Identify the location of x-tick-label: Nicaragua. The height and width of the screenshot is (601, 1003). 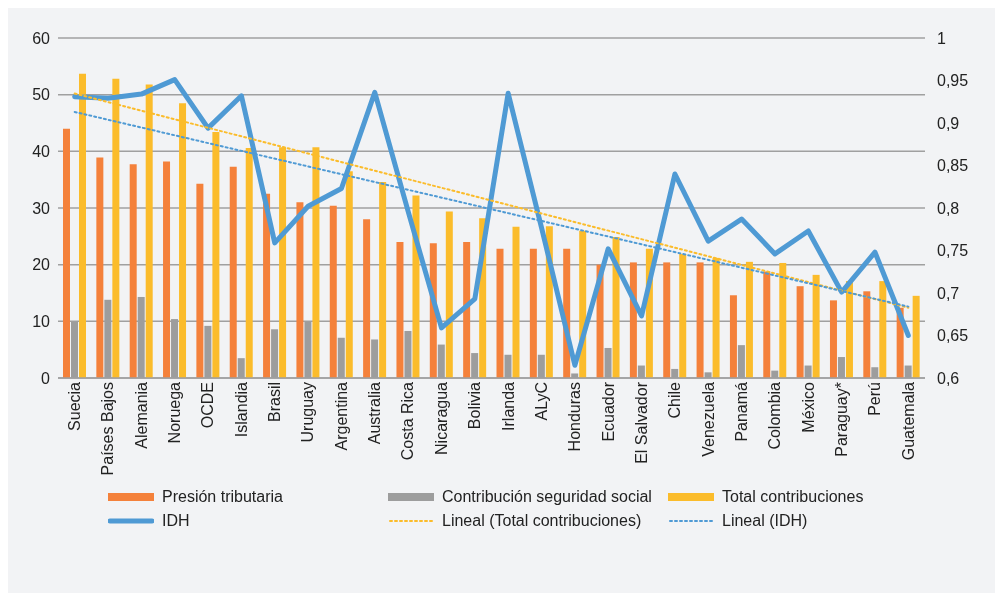
(441, 418).